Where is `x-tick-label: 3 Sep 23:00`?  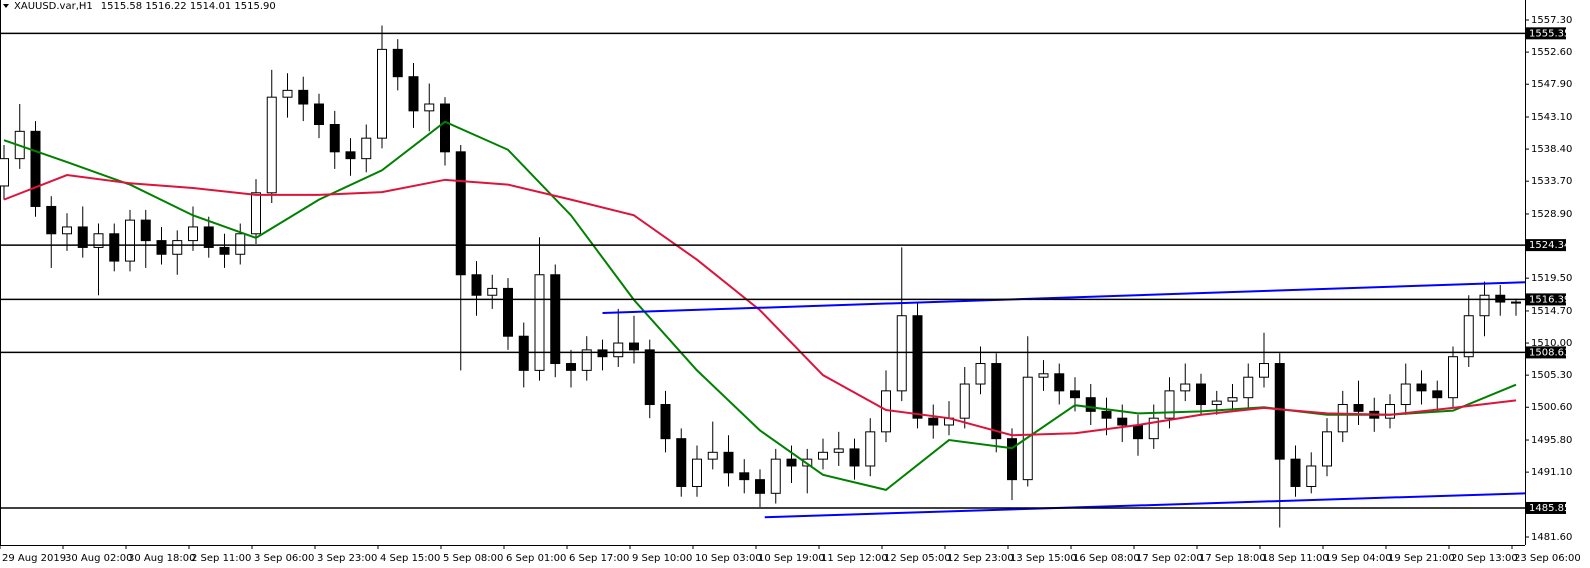
x-tick-label: 3 Sep 23:00 is located at coordinates (347, 558).